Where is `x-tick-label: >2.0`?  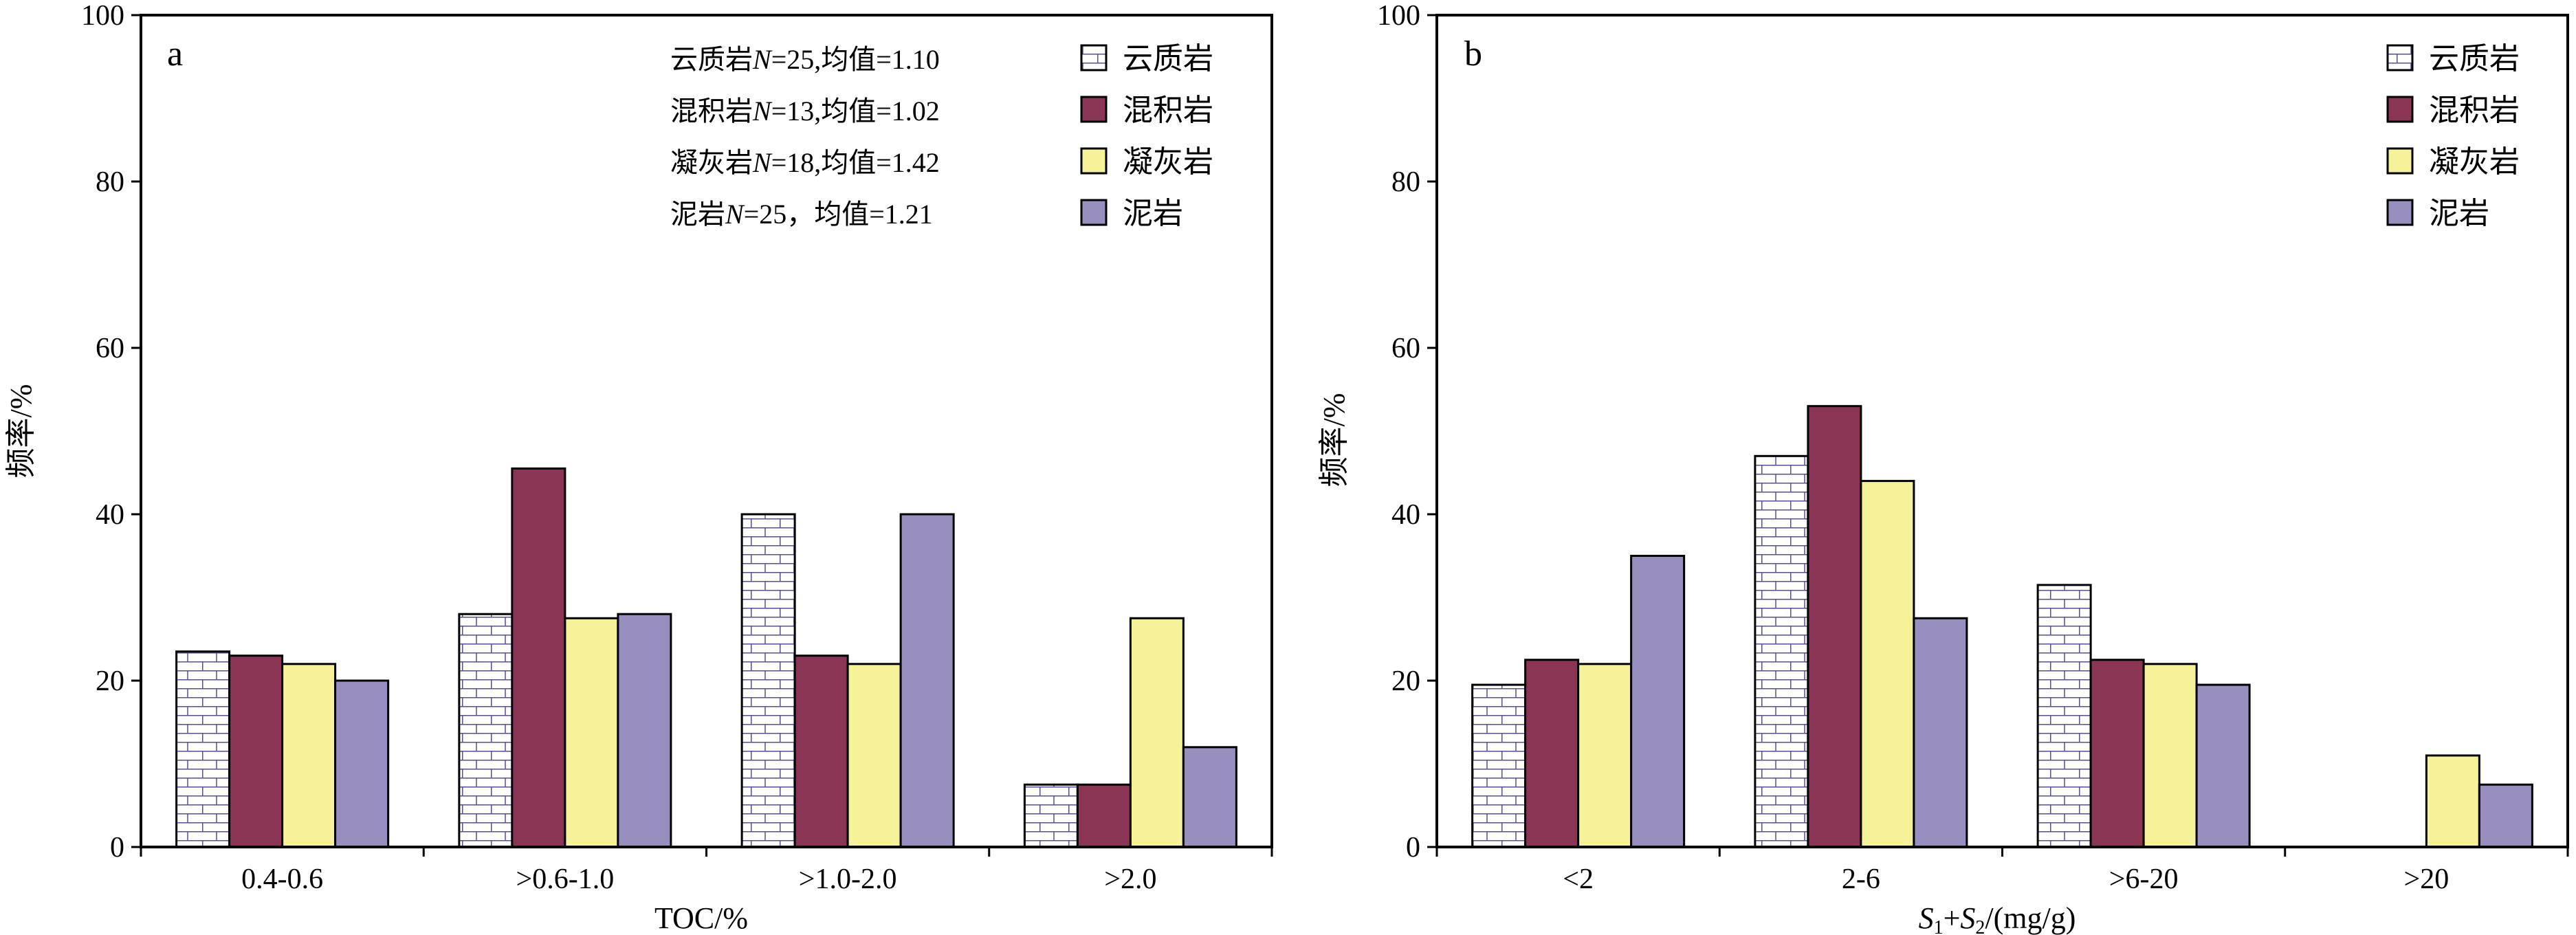
x-tick-label: >2.0 is located at coordinates (1130, 879).